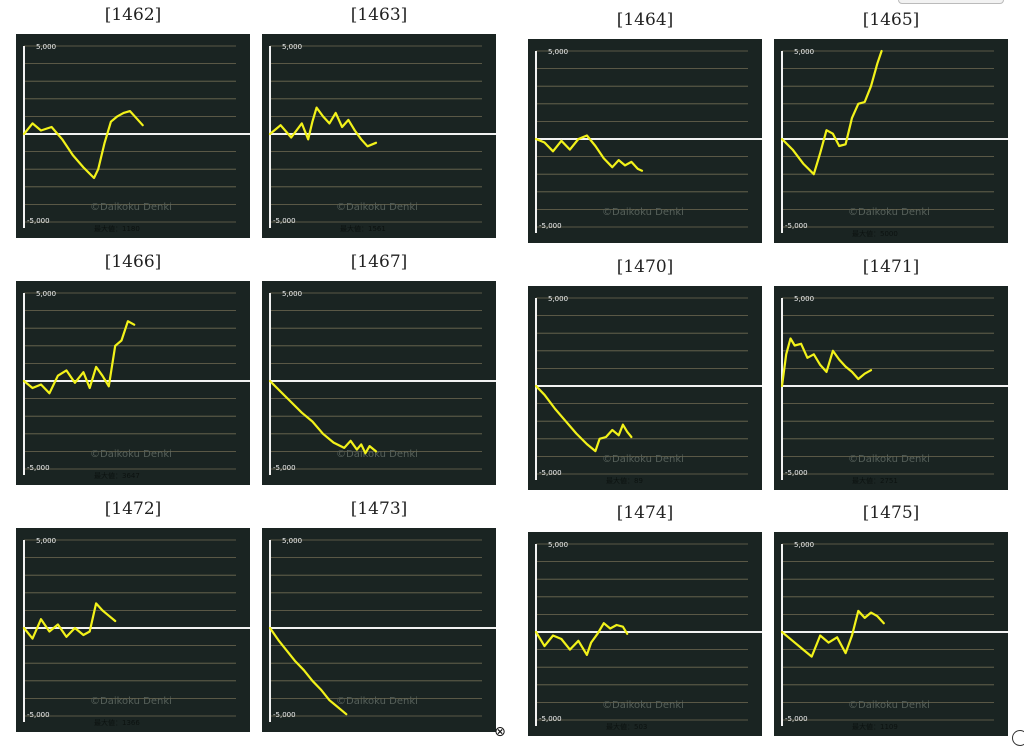 The width and height of the screenshot is (1024, 746). Describe the element at coordinates (626, 726) in the screenshot. I see `max-value-label: 最大値：503` at that location.